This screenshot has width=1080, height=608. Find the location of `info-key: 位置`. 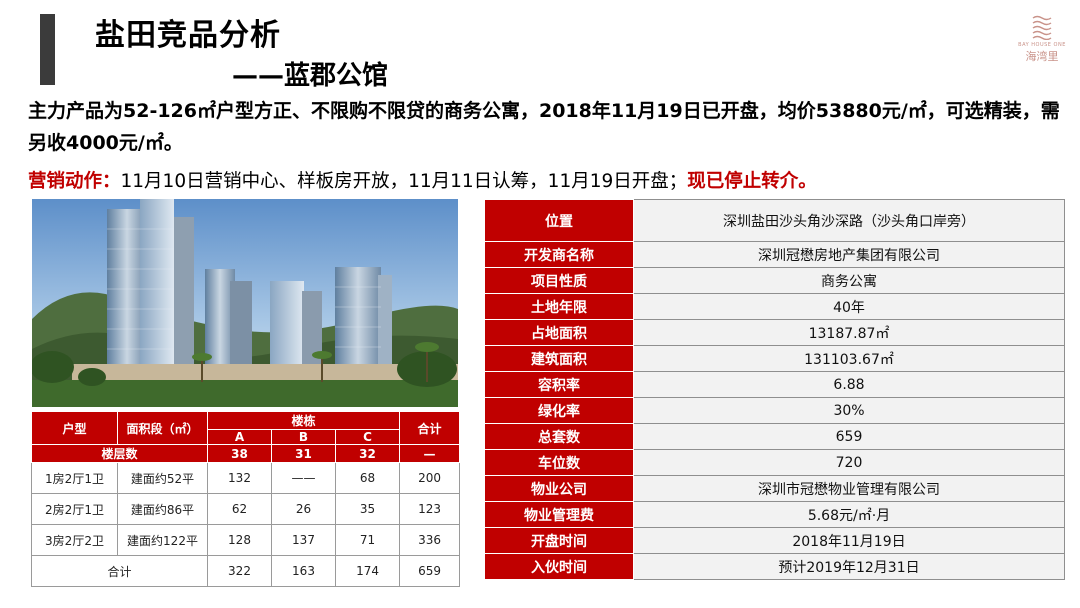

info-key: 位置 is located at coordinates (559, 220).